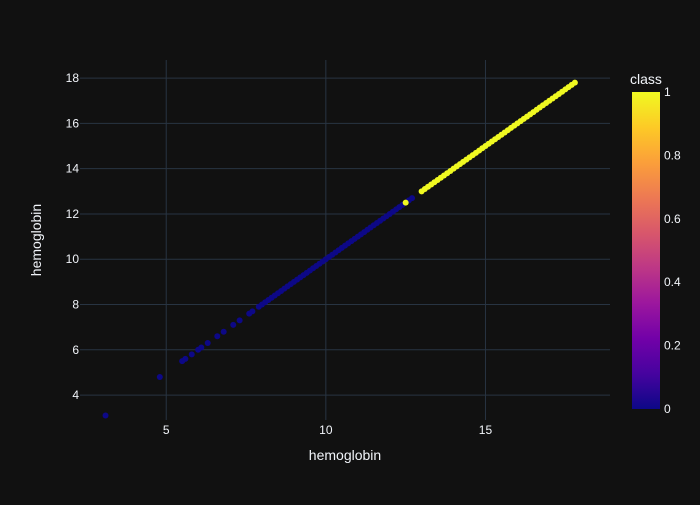 This screenshot has width=700, height=505. I want to click on colorbar-ticks: 0 0.2 0.4 0.6 0.8 1, so click(672, 250).